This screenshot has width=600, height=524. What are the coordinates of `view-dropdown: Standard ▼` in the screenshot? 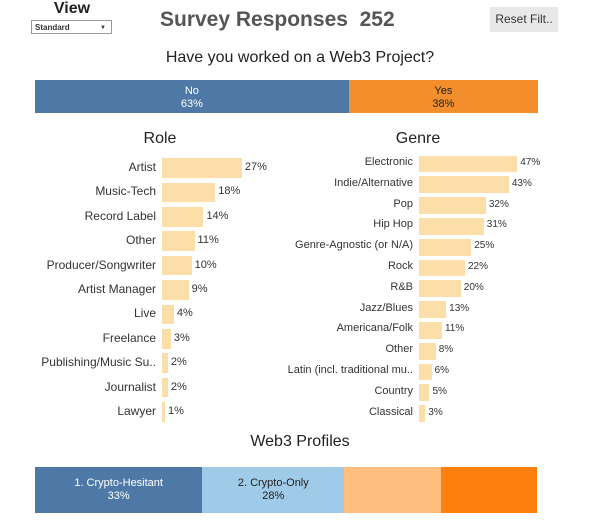 It's located at (71, 27).